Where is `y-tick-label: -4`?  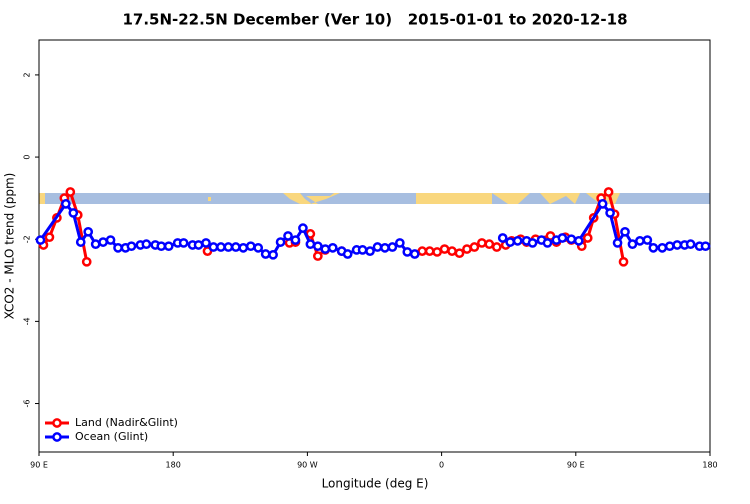 y-tick-label: -4 is located at coordinates (27, 321).